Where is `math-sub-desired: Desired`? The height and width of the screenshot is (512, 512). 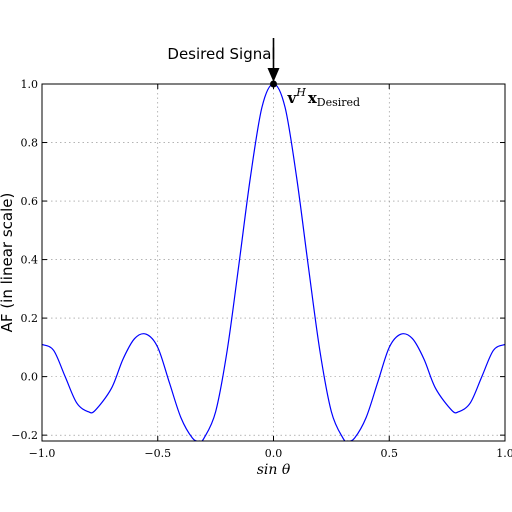
math-sub-desired: Desired is located at coordinates (338, 102).